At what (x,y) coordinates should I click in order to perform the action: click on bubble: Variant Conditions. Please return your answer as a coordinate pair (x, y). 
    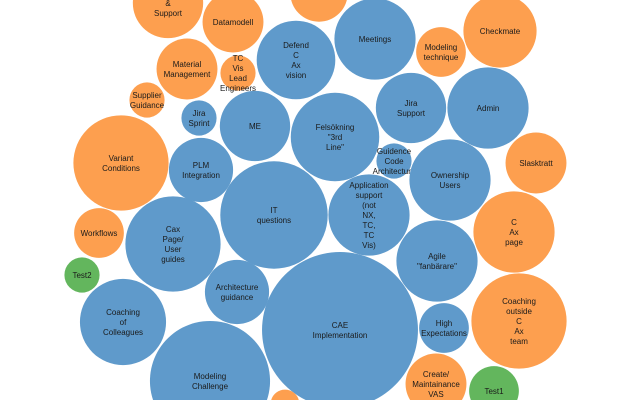
    Looking at the image, I should click on (121, 163).